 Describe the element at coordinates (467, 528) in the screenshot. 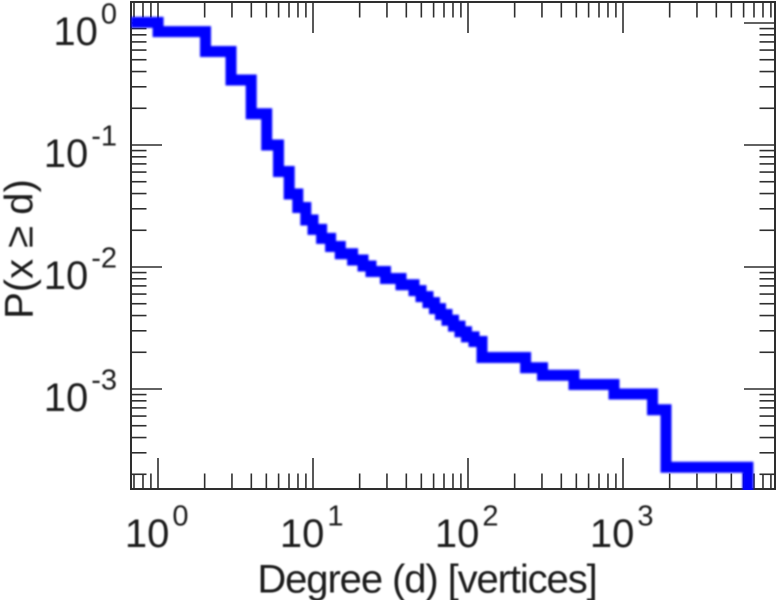

I see `svg-text:102: 10 2` at that location.